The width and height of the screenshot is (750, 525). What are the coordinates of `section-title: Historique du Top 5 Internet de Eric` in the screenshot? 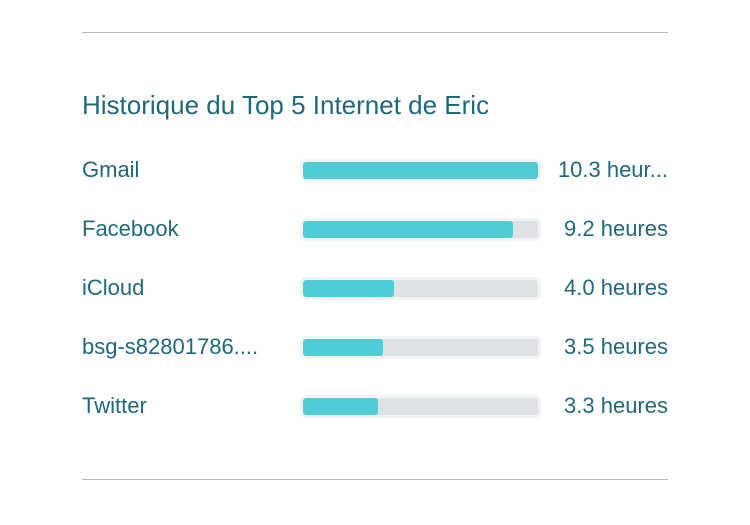 It's located at (286, 105).